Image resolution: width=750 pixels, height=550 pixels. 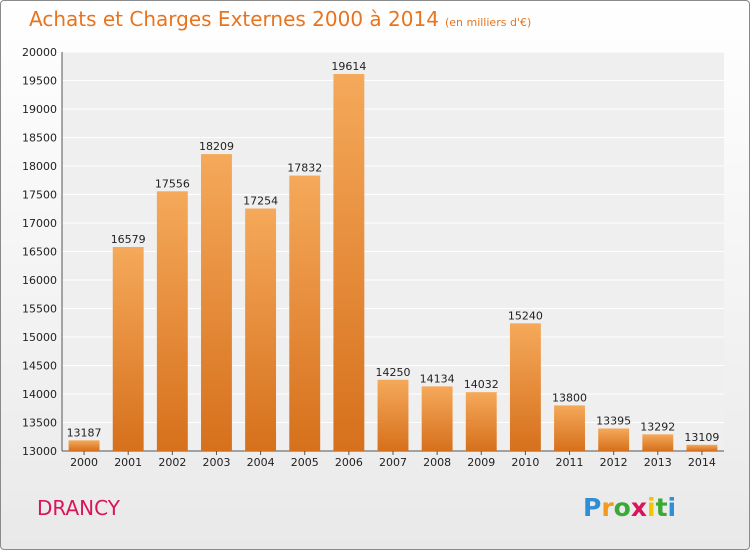 I want to click on x-tick-label: 2006, so click(x=349, y=462).